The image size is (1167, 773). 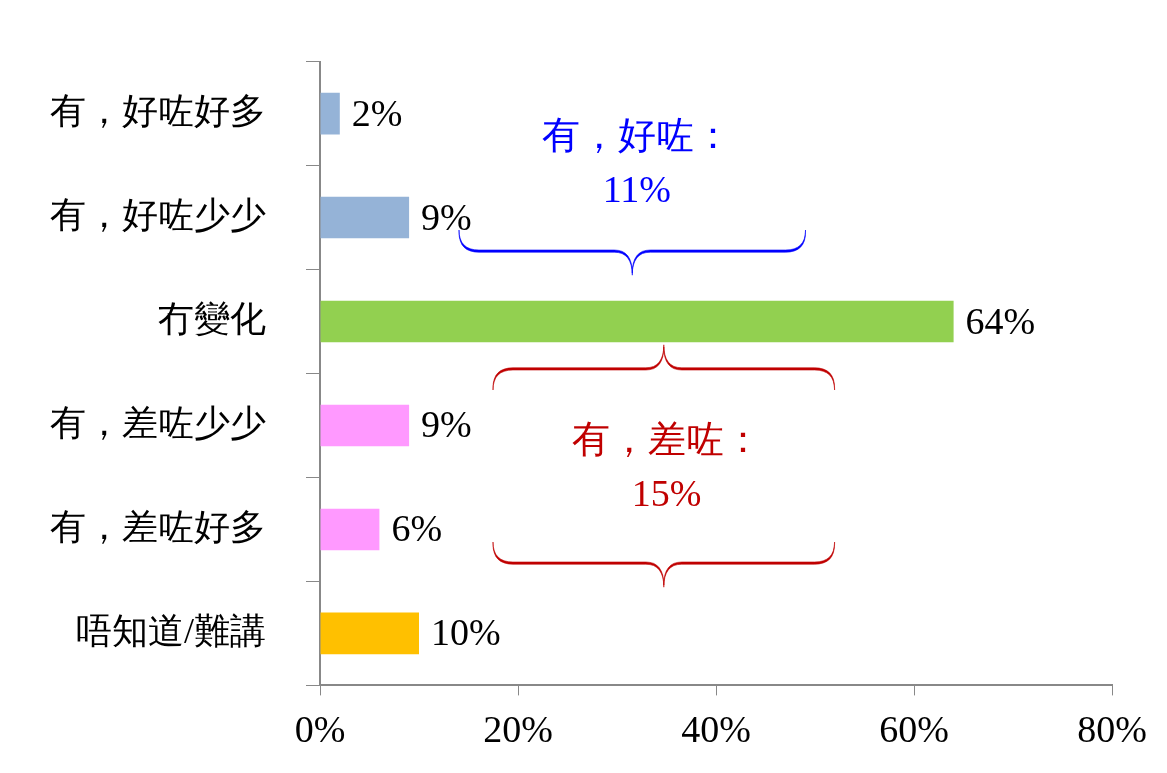 What do you see at coordinates (377, 112) in the screenshot?
I see `data-label: 2%` at bounding box center [377, 112].